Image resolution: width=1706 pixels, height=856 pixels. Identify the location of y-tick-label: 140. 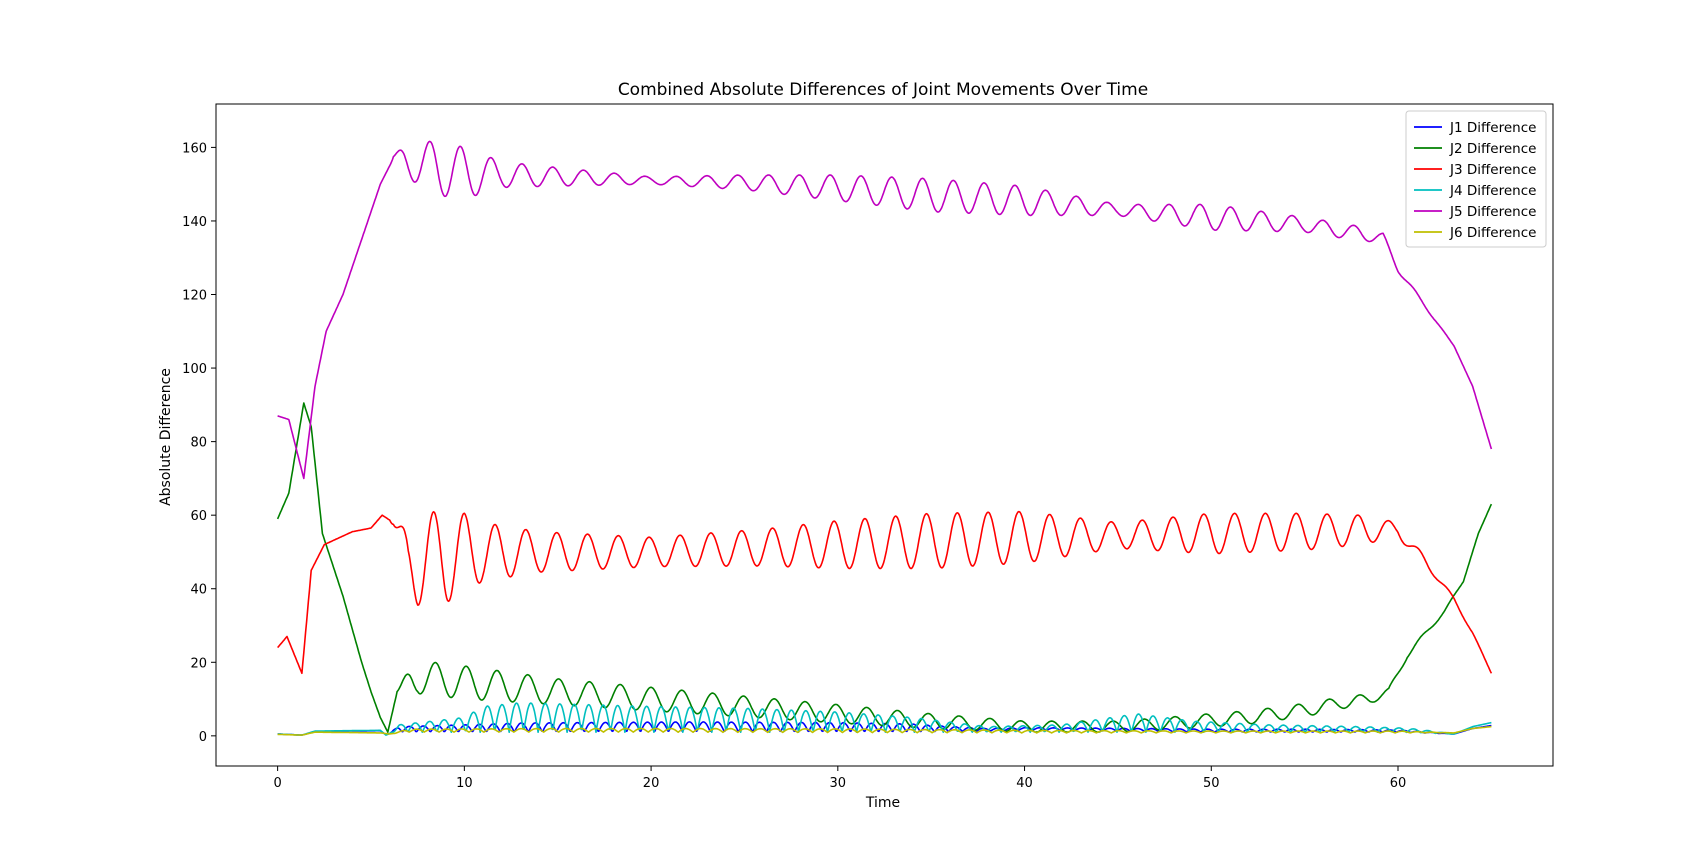
(194, 222).